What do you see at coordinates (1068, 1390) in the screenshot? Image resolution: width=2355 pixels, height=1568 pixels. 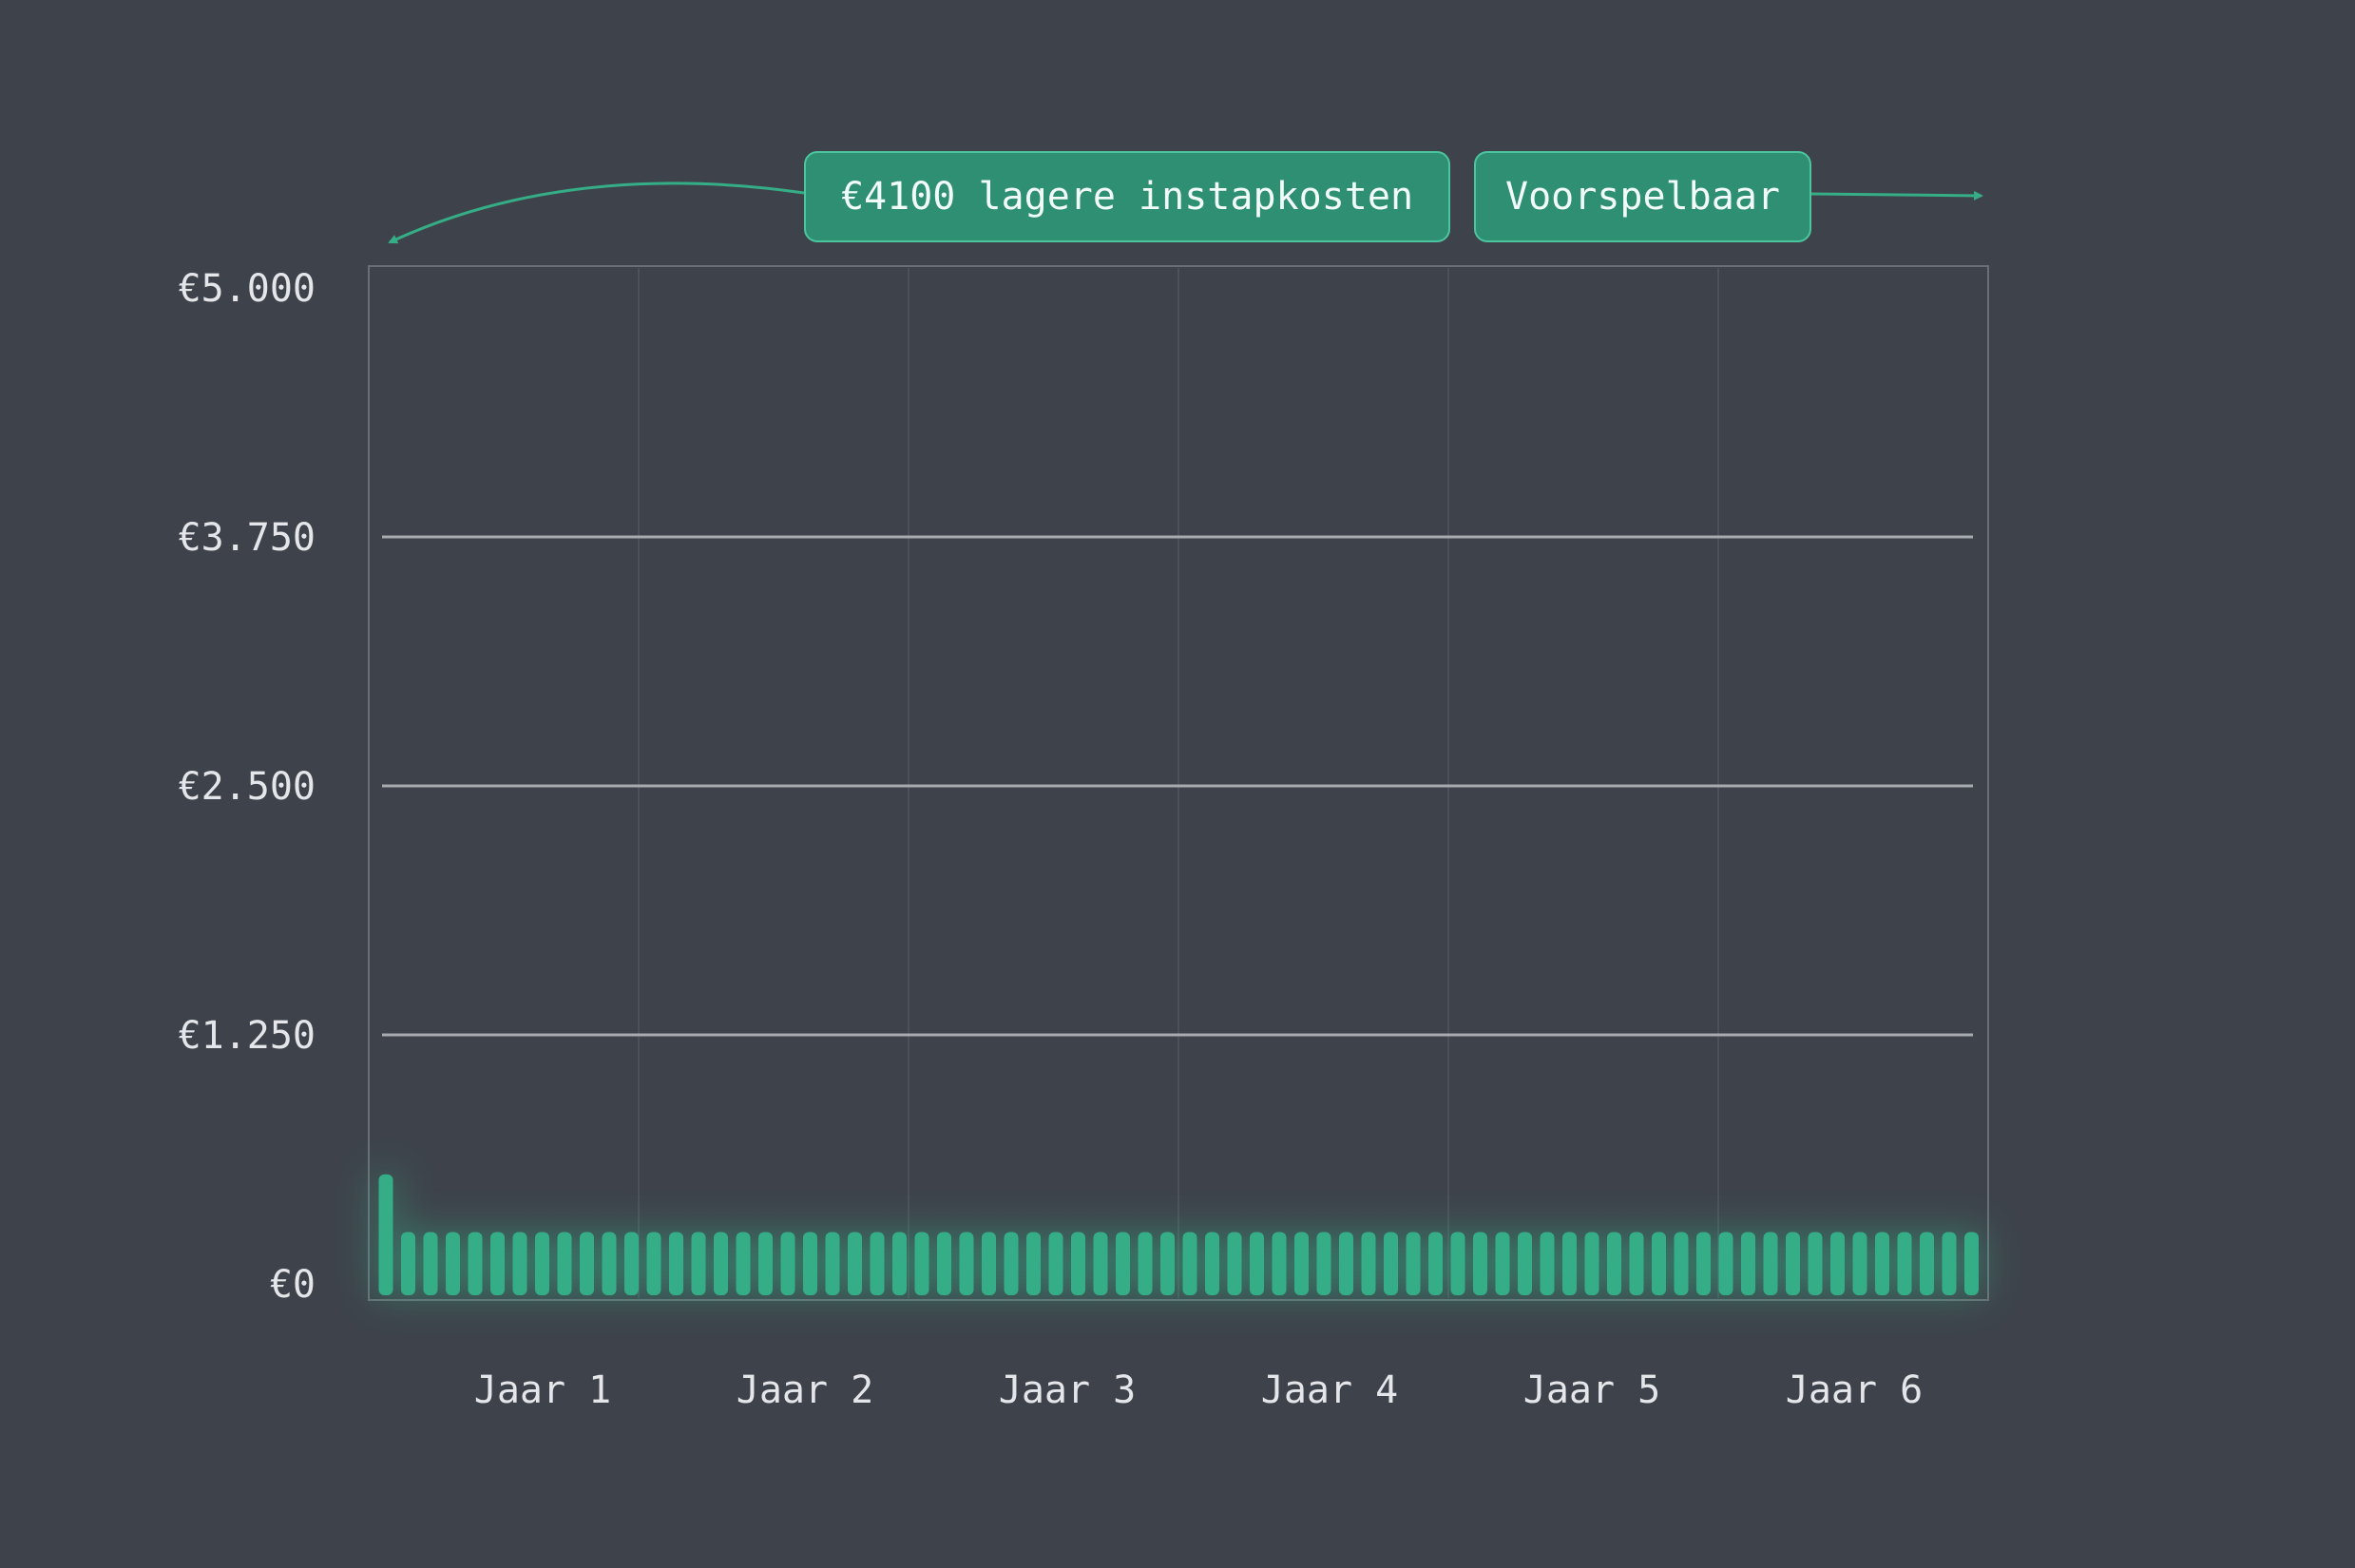 I see `x-tick-label: Jaar 3` at bounding box center [1068, 1390].